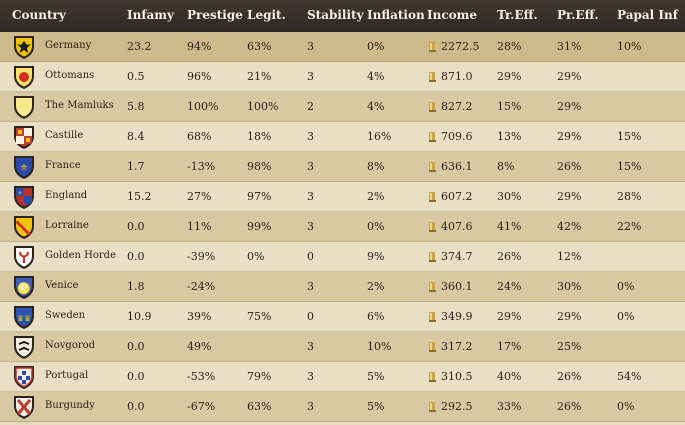 Image resolution: width=685 pixels, height=425 pixels. I want to click on col-prestige: Prestige, so click(215, 15).